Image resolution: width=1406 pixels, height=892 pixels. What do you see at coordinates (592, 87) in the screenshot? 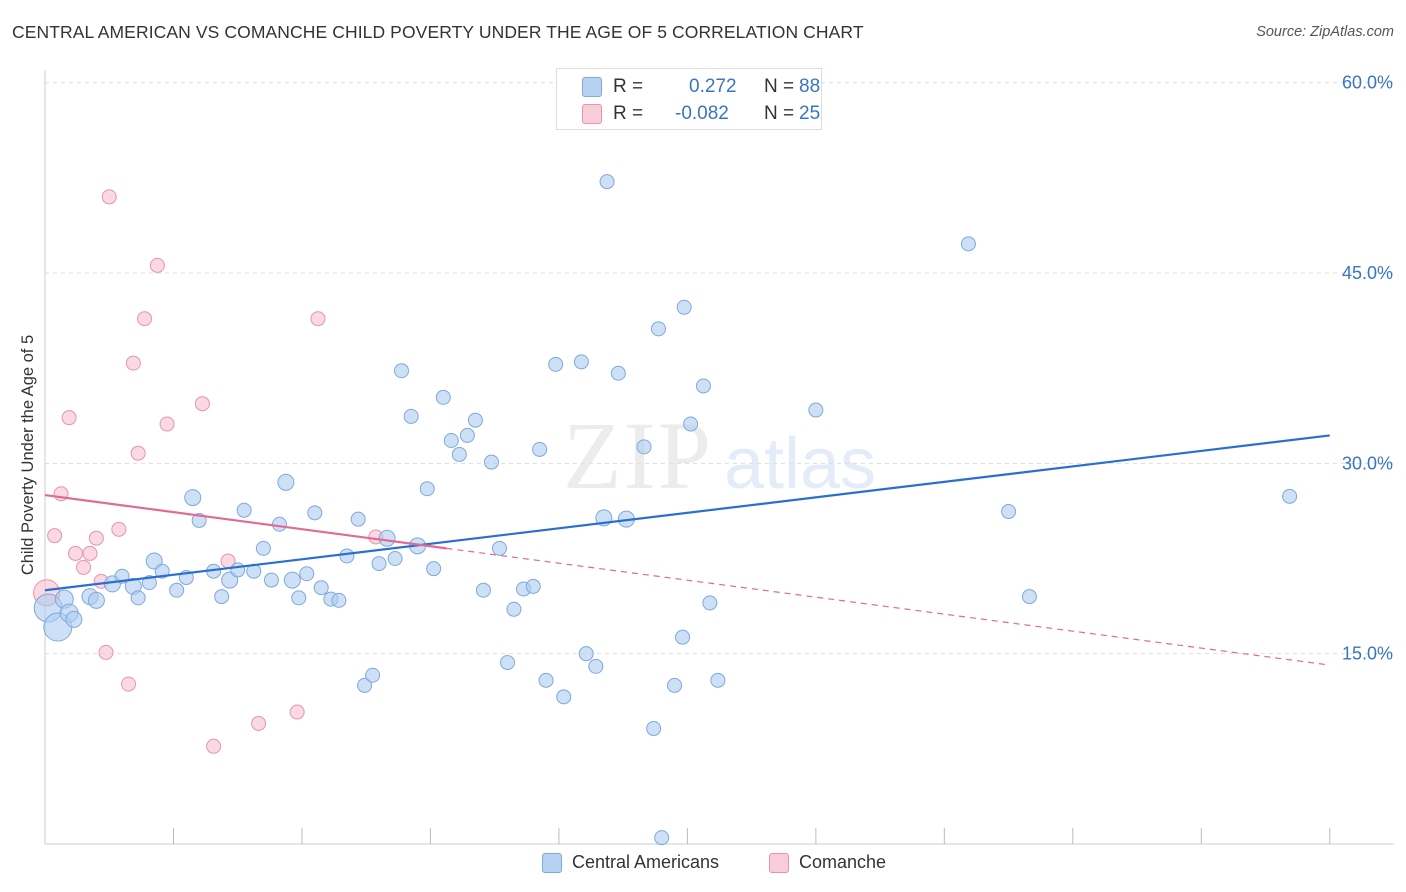
I see `stats-swatch-central-americans` at bounding box center [592, 87].